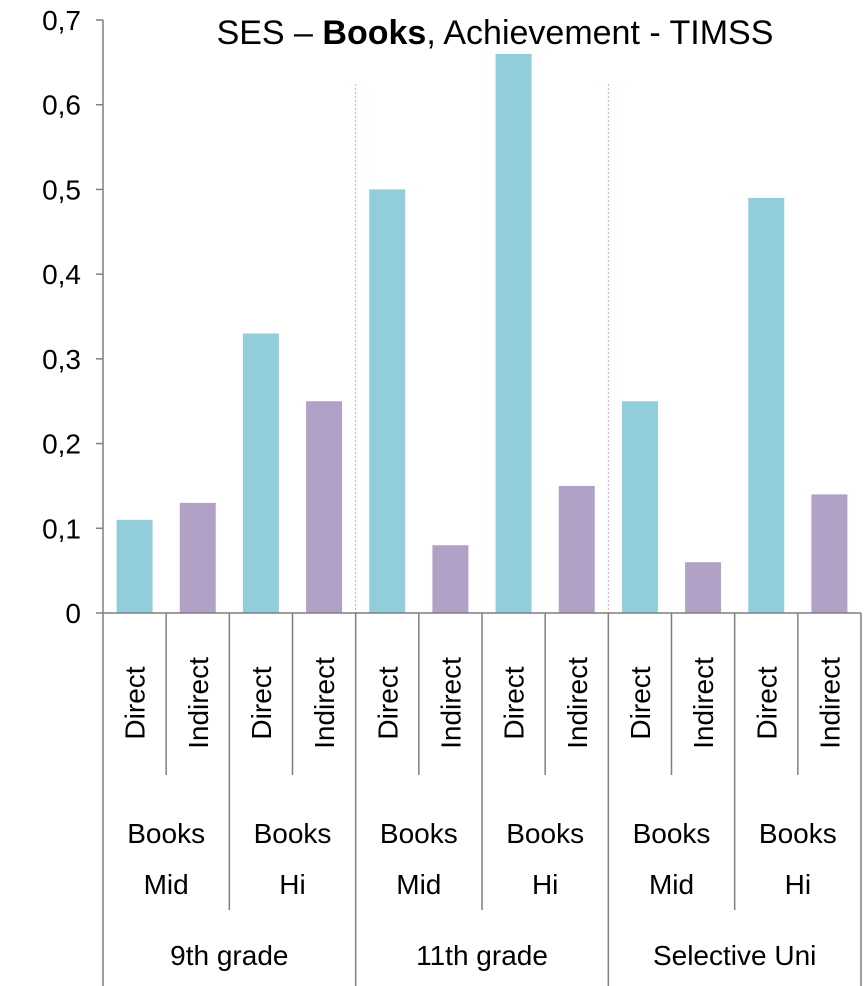  I want to click on y-tick-label: 0, so click(73, 613).